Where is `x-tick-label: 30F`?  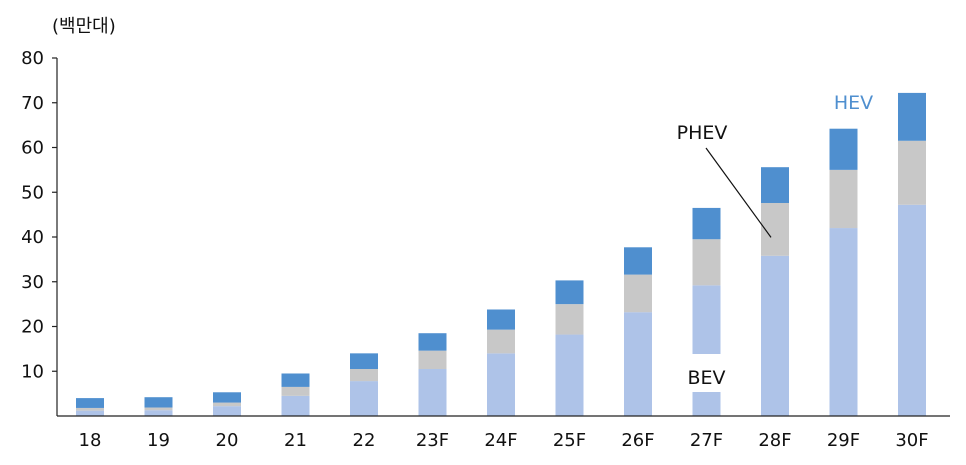 x-tick-label: 30F is located at coordinates (911, 440).